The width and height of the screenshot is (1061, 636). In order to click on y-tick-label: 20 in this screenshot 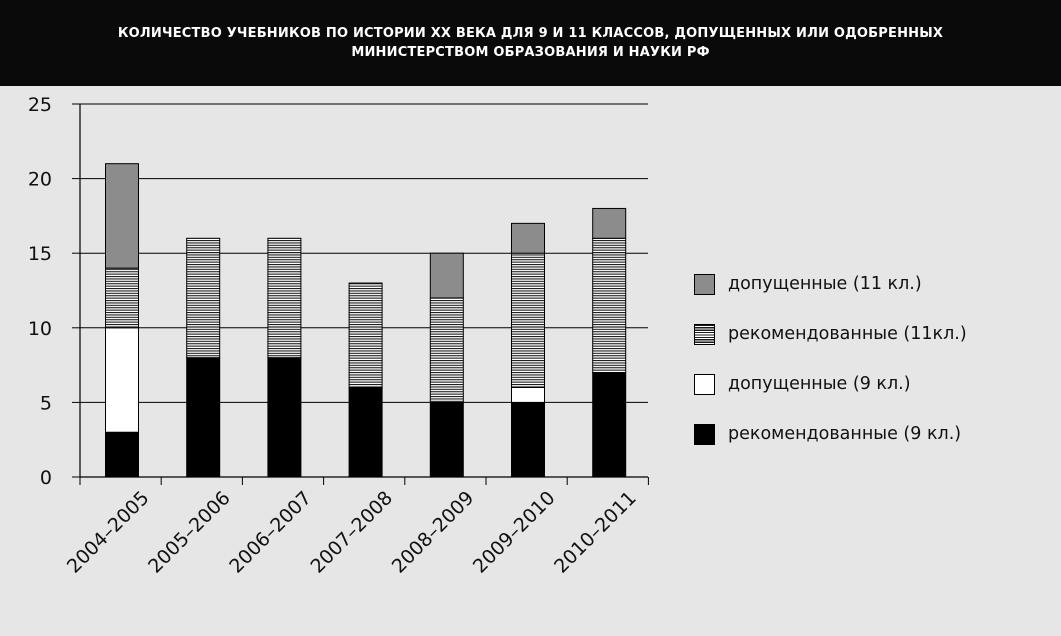, I will do `click(40, 180)`.